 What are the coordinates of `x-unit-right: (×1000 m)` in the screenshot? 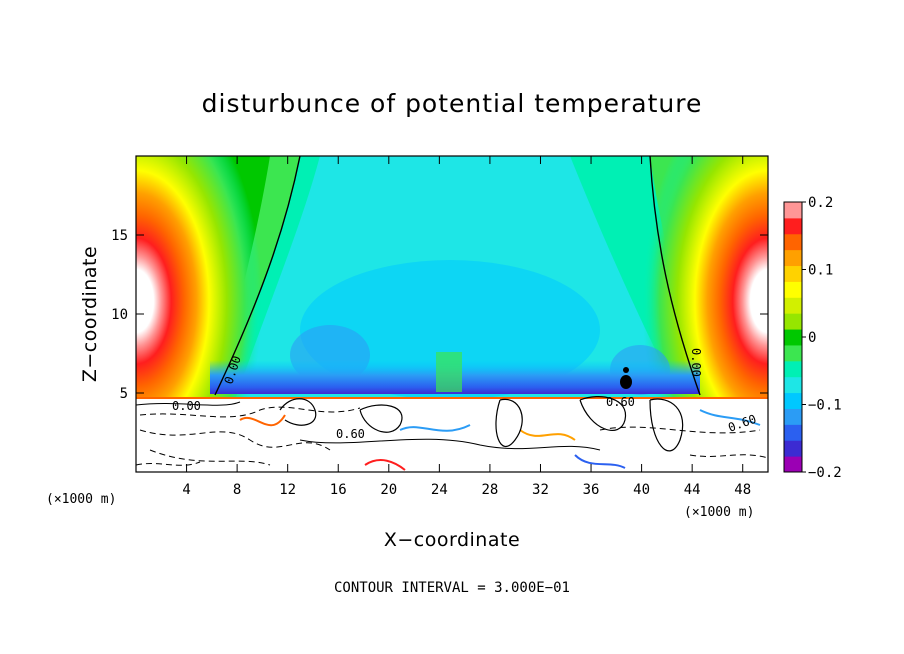 It's located at (719, 512).